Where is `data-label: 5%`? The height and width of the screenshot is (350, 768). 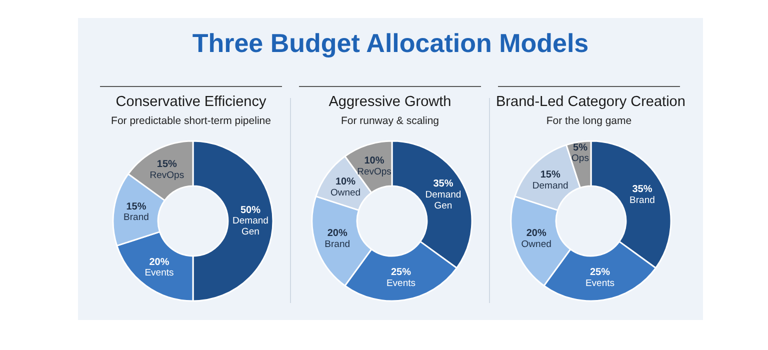
data-label: 5% is located at coordinates (580, 148).